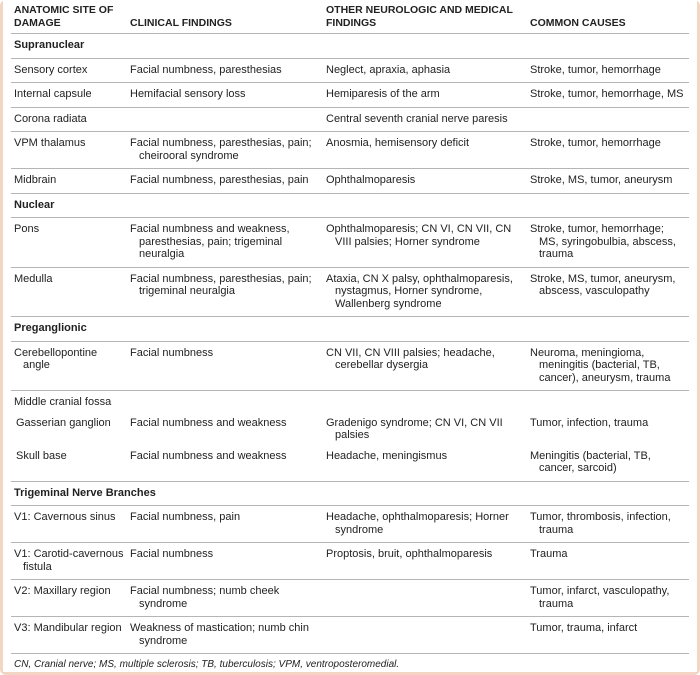 This screenshot has width=700, height=675. What do you see at coordinates (589, 422) in the screenshot?
I see `table-cell: Tumor, infection, trauma` at bounding box center [589, 422].